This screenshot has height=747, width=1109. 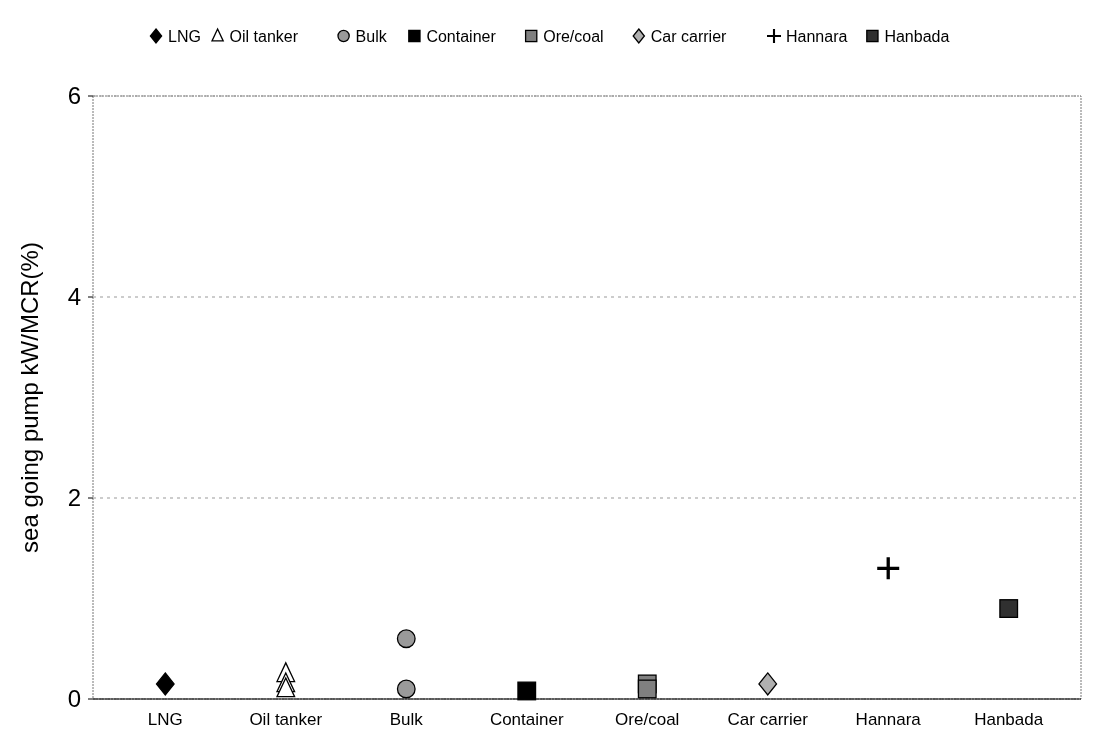 I want to click on y-tick-label: 0, so click(x=74, y=699).